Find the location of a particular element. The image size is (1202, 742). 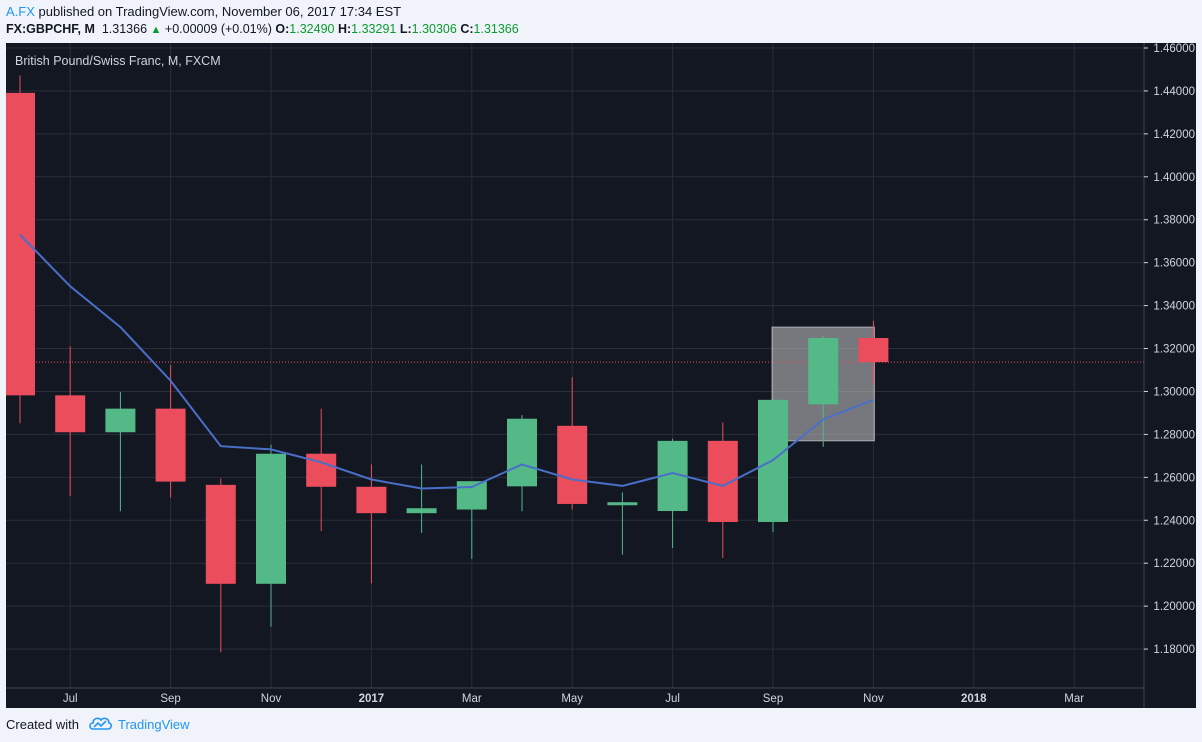

low-value: 1.30306 is located at coordinates (434, 29).